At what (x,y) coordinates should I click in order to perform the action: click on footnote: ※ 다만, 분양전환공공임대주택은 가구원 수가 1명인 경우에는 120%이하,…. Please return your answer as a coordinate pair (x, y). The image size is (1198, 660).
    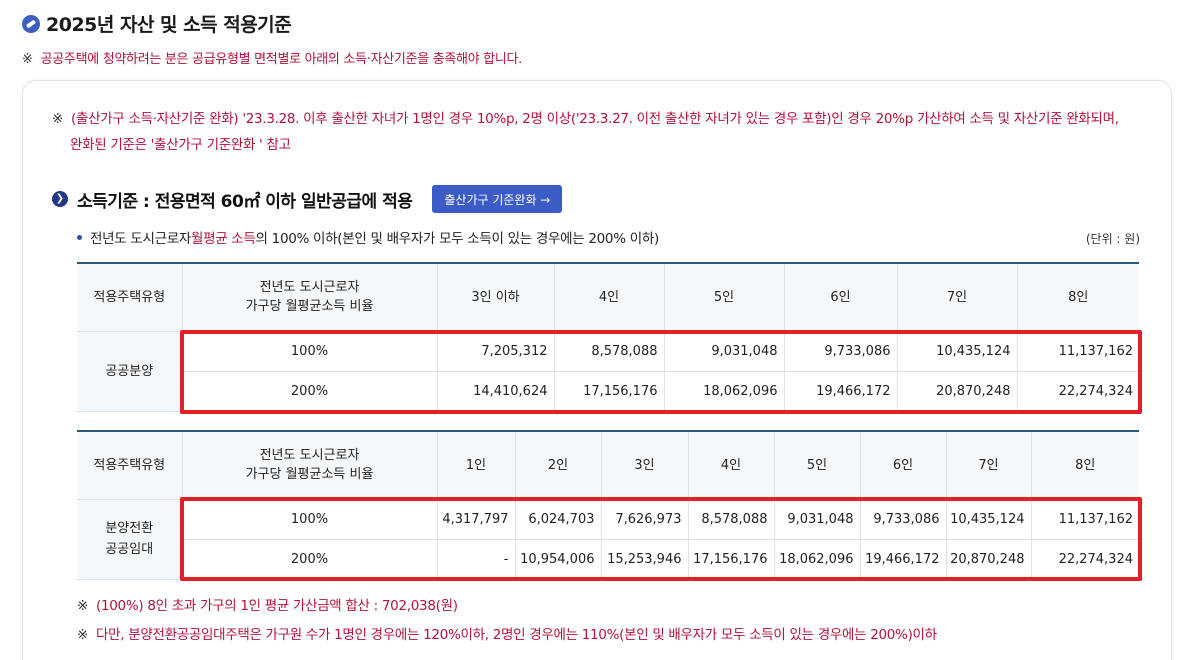
    Looking at the image, I should click on (507, 633).